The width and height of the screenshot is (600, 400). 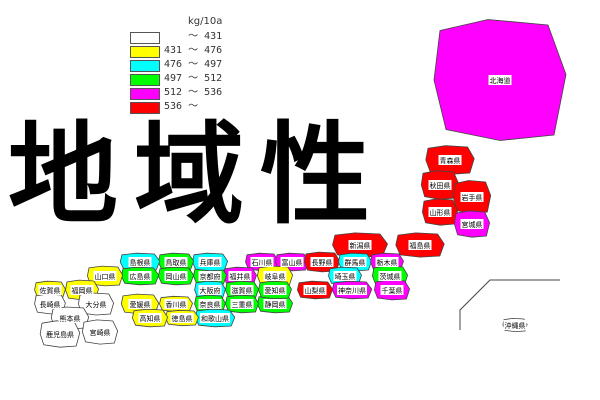 I want to click on prefecture-label: 宮城県, so click(x=472, y=224).